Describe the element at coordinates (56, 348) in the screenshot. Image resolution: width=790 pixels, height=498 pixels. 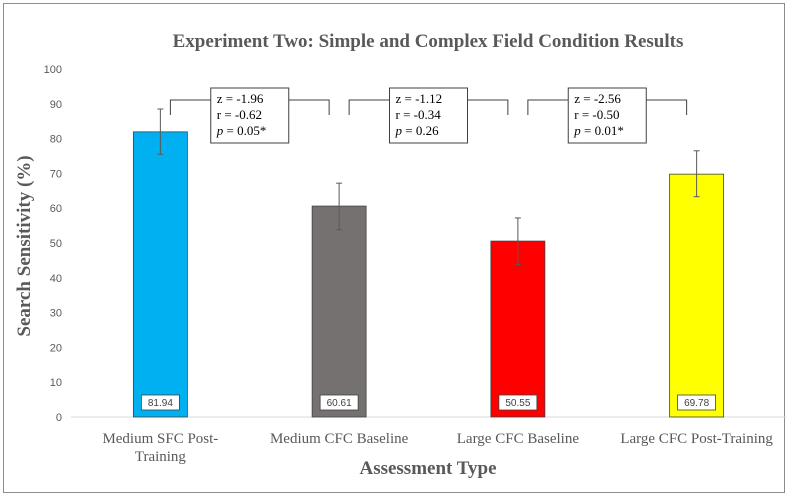
I see `y-tick-label: 20` at that location.